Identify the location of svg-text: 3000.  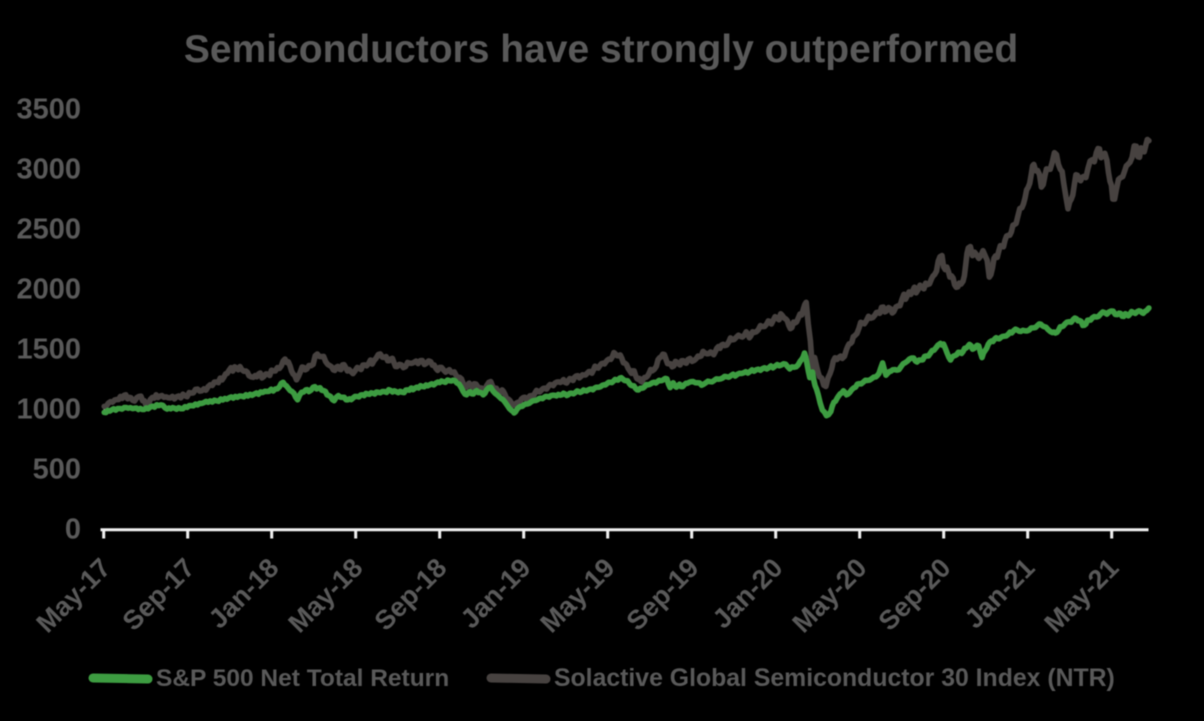
(48, 169).